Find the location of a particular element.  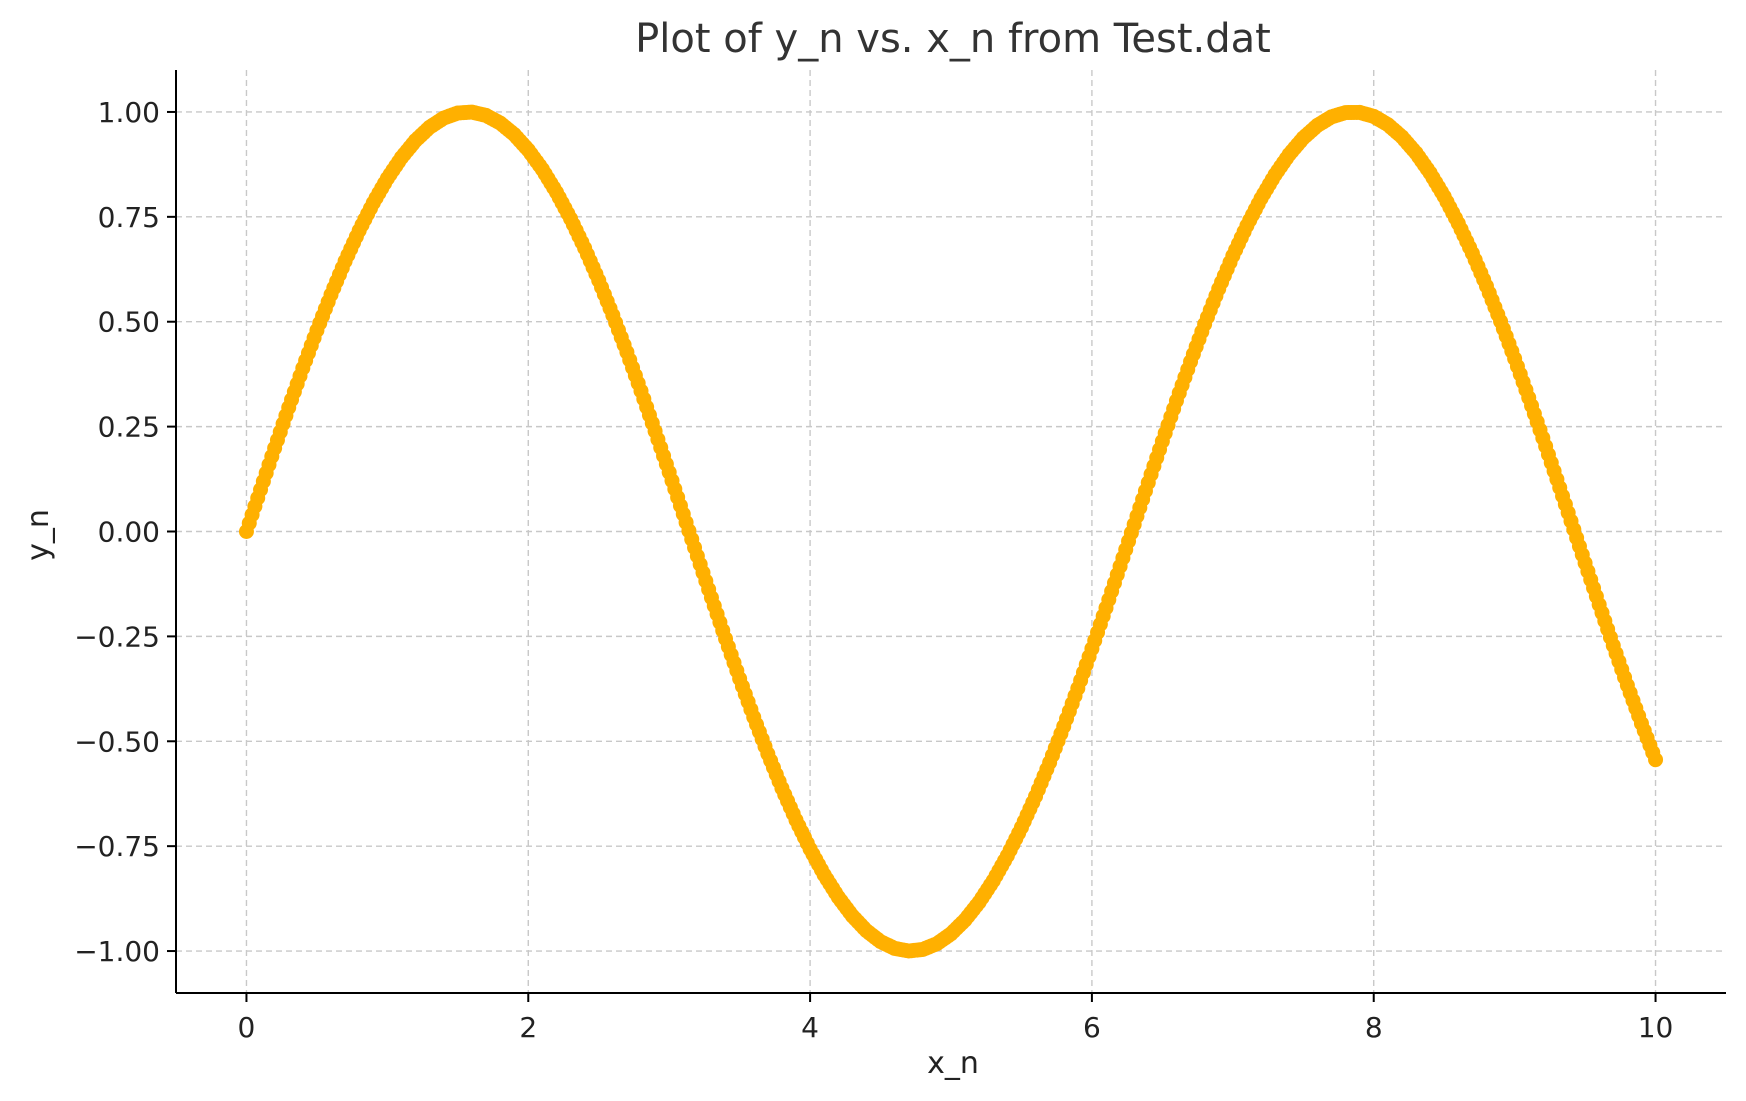

y-tick-label: 0.00 is located at coordinates (129, 532).